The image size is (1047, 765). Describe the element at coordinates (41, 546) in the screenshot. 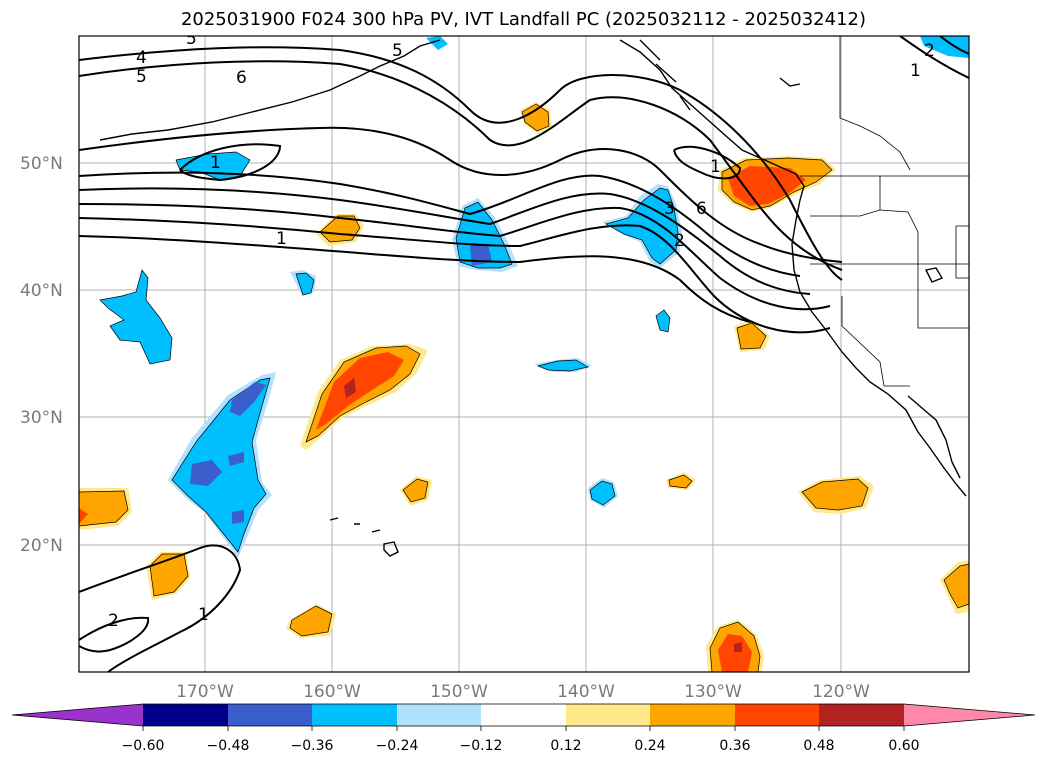

I see `lat-label-20n: 20°N` at that location.